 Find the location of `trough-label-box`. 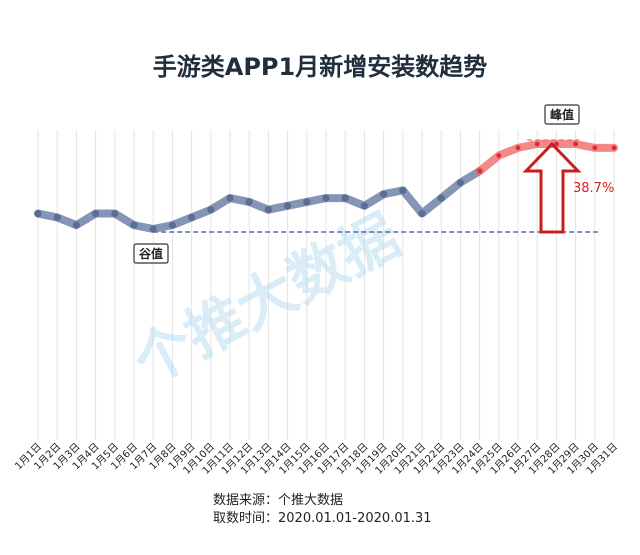

trough-label-box is located at coordinates (151, 253).